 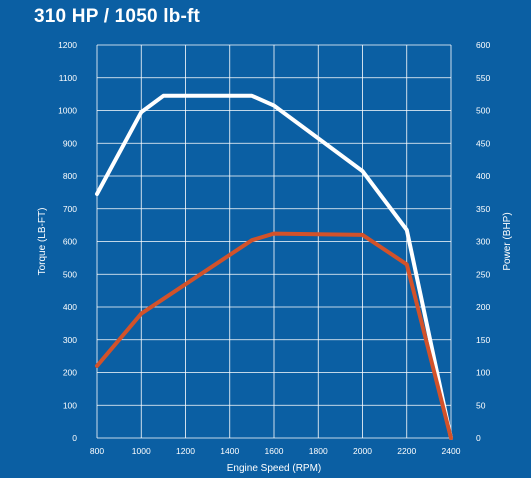 What do you see at coordinates (483, 274) in the screenshot?
I see `y-right-tick-label: 250` at bounding box center [483, 274].